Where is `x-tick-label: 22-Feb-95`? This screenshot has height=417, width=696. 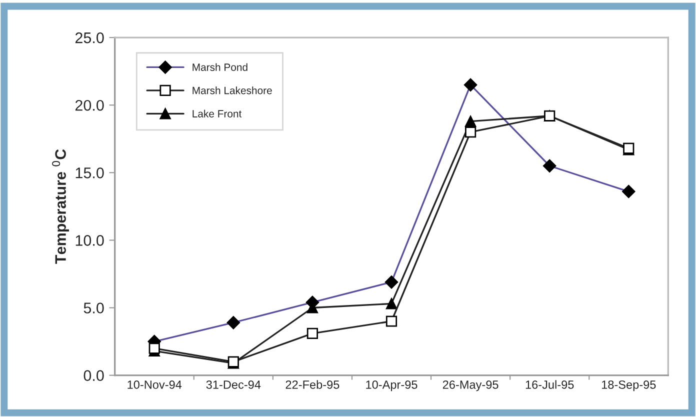
x-tick-label: 22-Feb-95 is located at coordinates (313, 384).